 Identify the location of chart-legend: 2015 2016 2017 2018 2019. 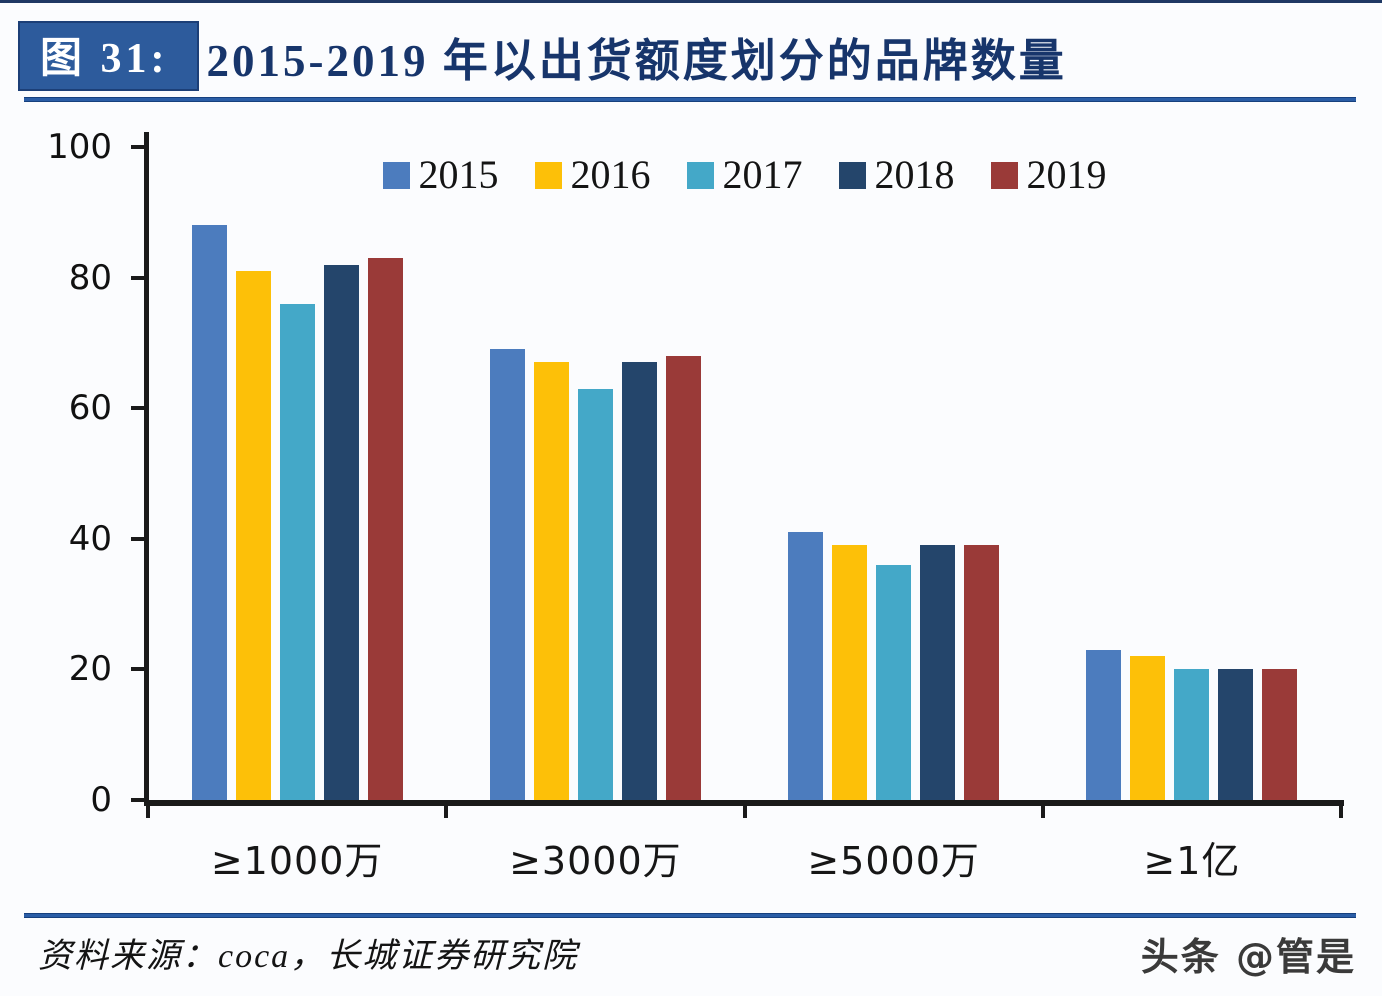
(744, 175).